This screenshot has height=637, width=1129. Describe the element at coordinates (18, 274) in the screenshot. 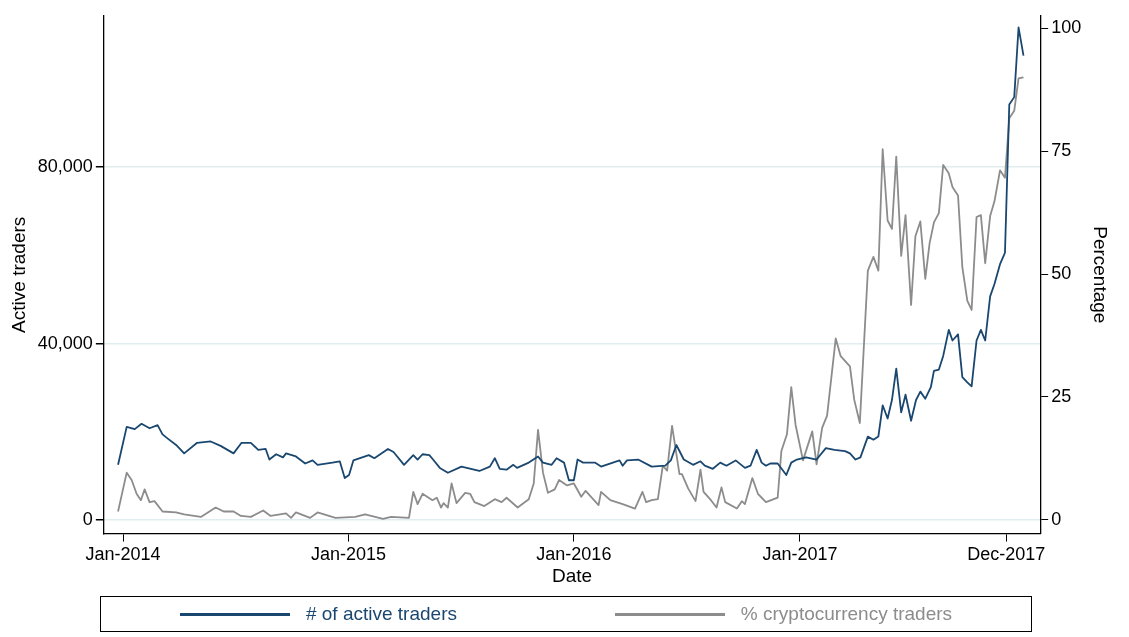

I see `y-axis-title: Active traders` at that location.